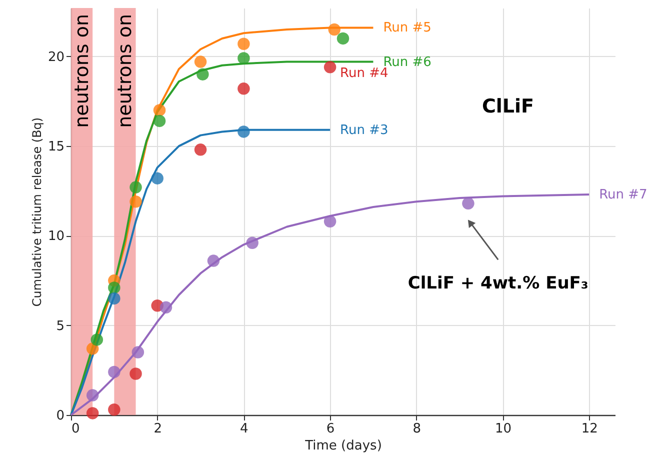 This screenshot has height=463, width=654. What do you see at coordinates (364, 130) in the screenshot?
I see `series-label: Run #3` at bounding box center [364, 130].